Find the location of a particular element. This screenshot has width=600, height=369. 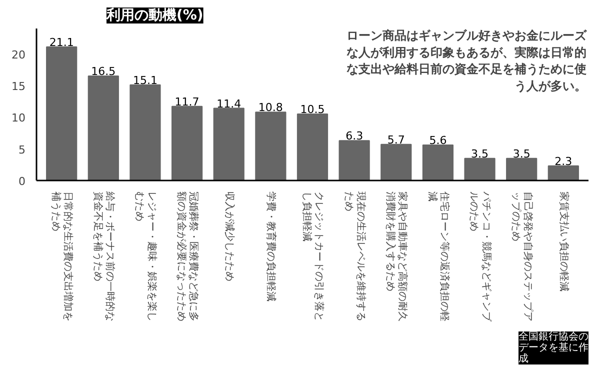

x-tick-label: クレジットカードの引き落とし負担軽減 is located at coordinates (313, 257).